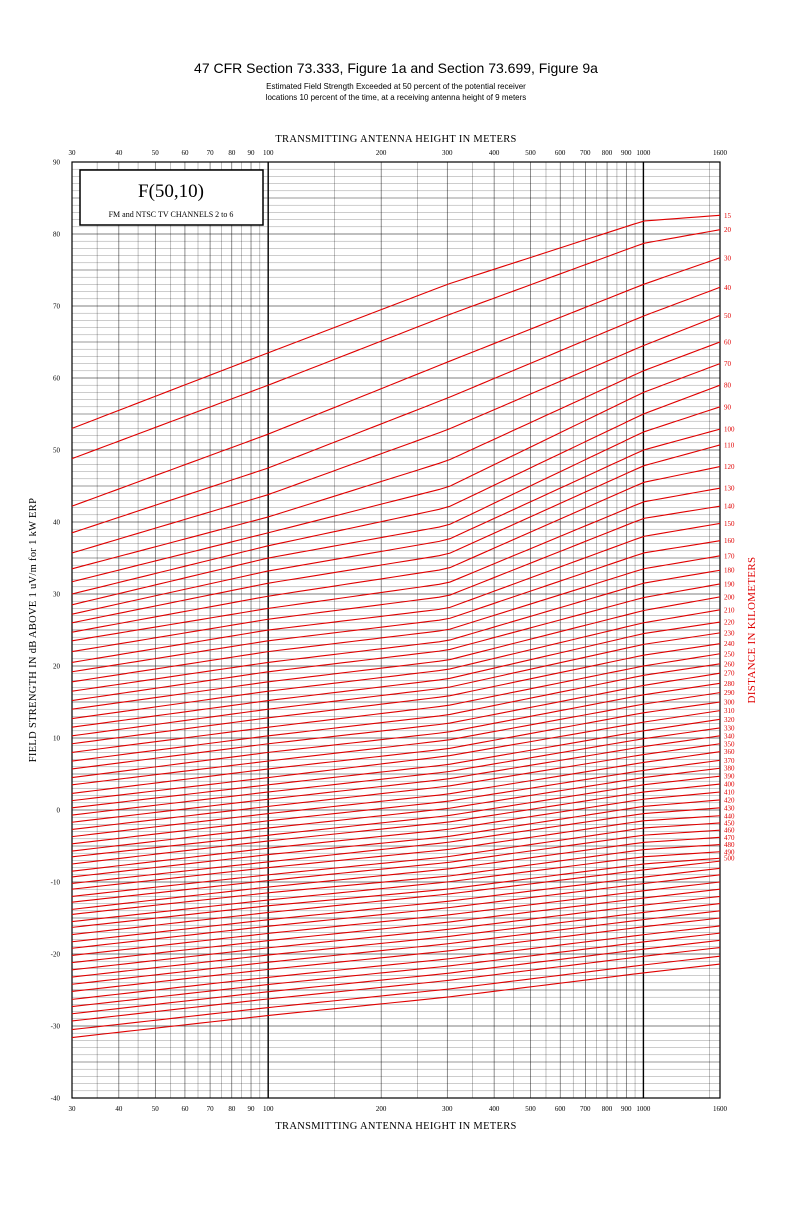 Image resolution: width=792 pixels, height=1224 pixels. What do you see at coordinates (729, 852) in the screenshot?
I see `distance-label: 490` at bounding box center [729, 852].